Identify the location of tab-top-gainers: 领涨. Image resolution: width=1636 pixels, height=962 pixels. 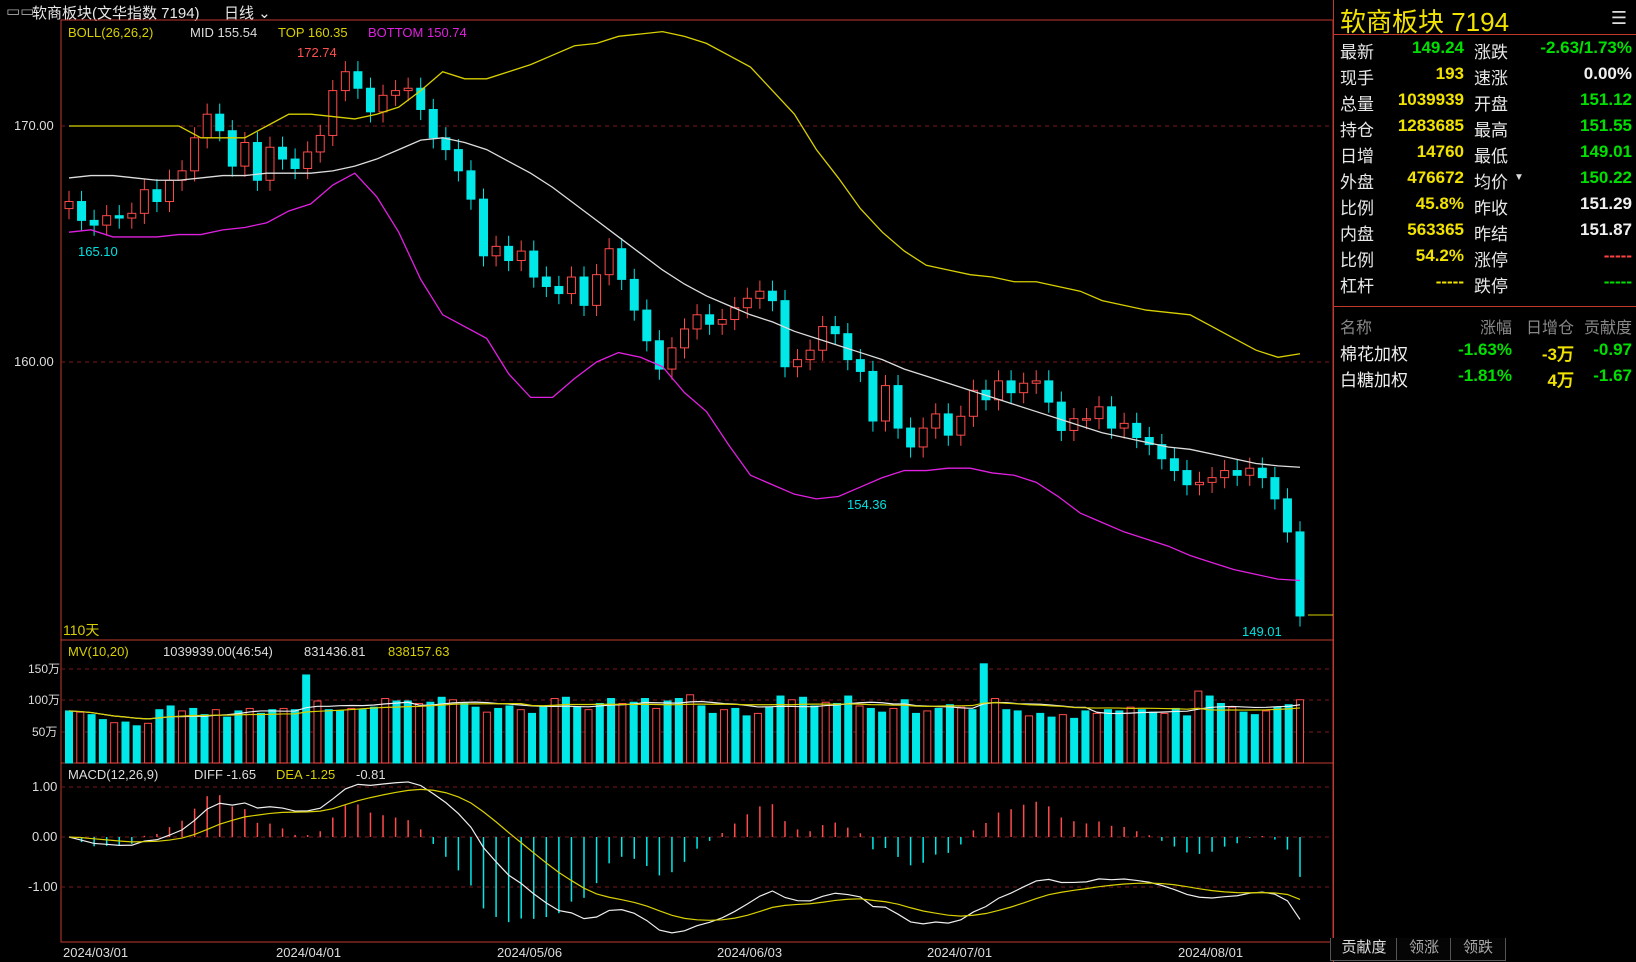
(1424, 949).